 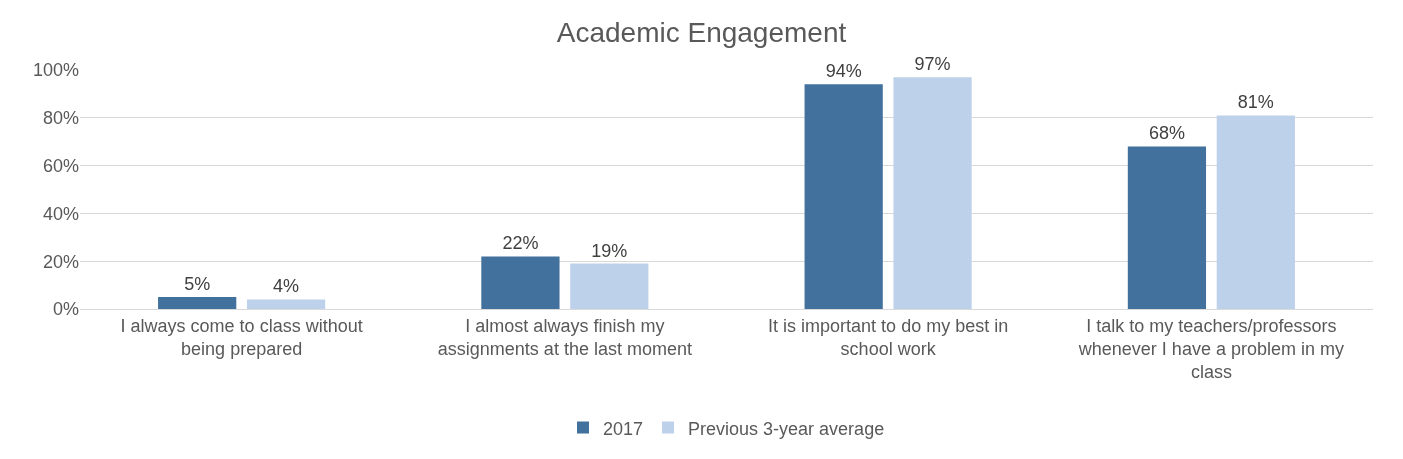 I want to click on legend-label: Previous 3-year average, so click(x=786, y=428).